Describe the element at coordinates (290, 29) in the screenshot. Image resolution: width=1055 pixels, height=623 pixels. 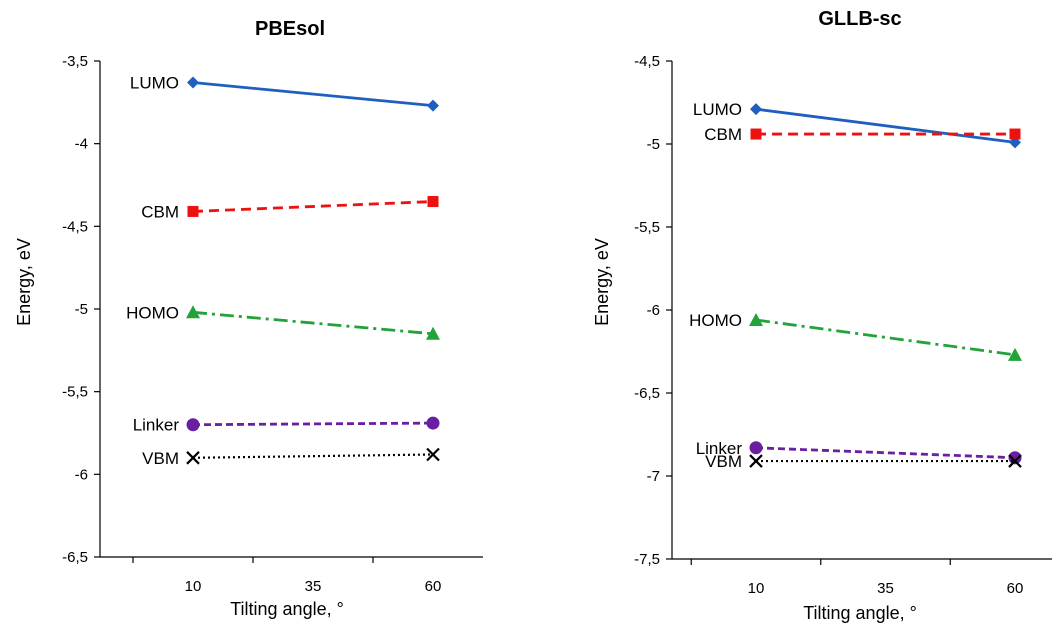
I see `chart-title: PBEsol` at that location.